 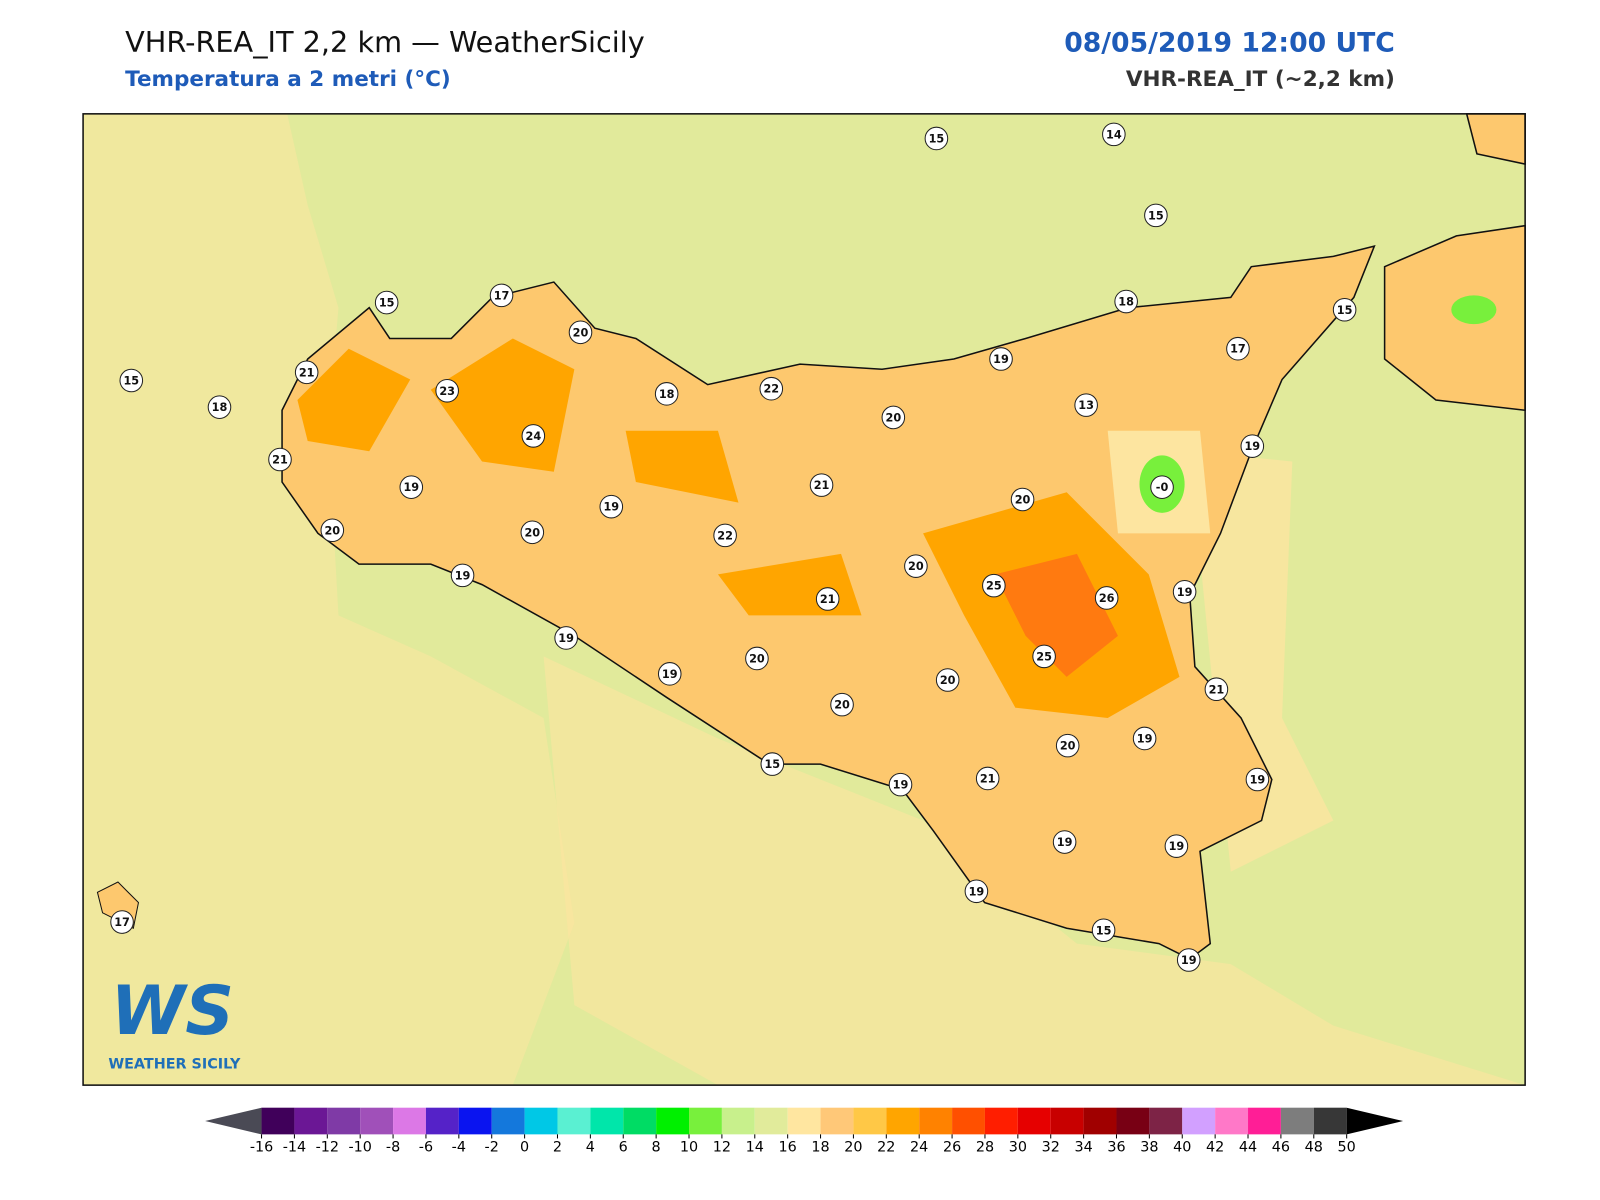 I want to click on hot-zone, so click(x=1056, y=615).